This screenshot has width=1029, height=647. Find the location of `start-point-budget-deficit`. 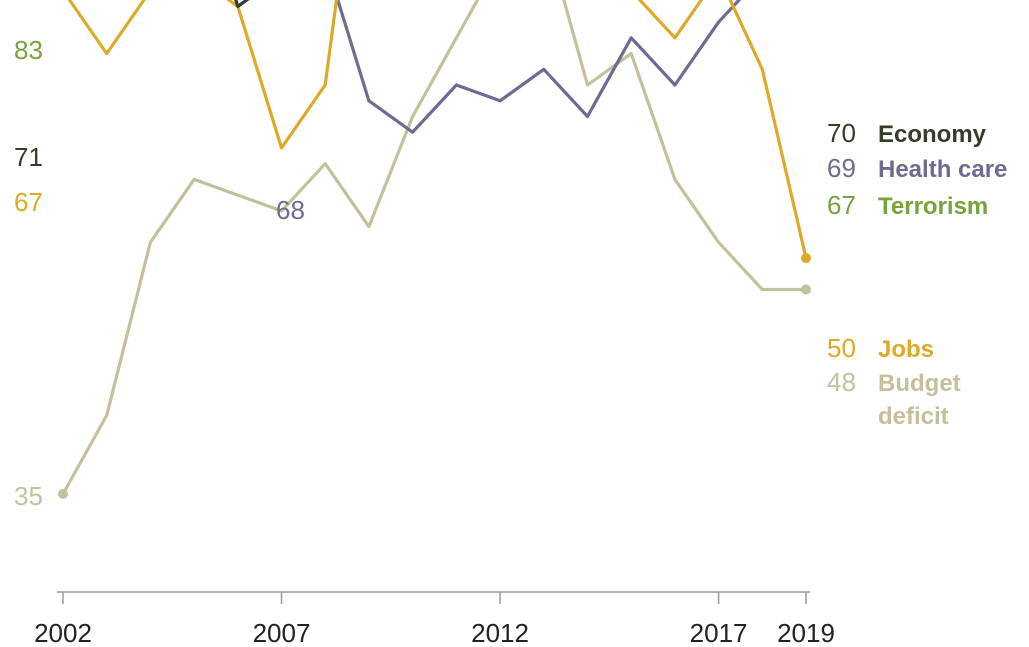

start-point-budget-deficit is located at coordinates (63, 494).